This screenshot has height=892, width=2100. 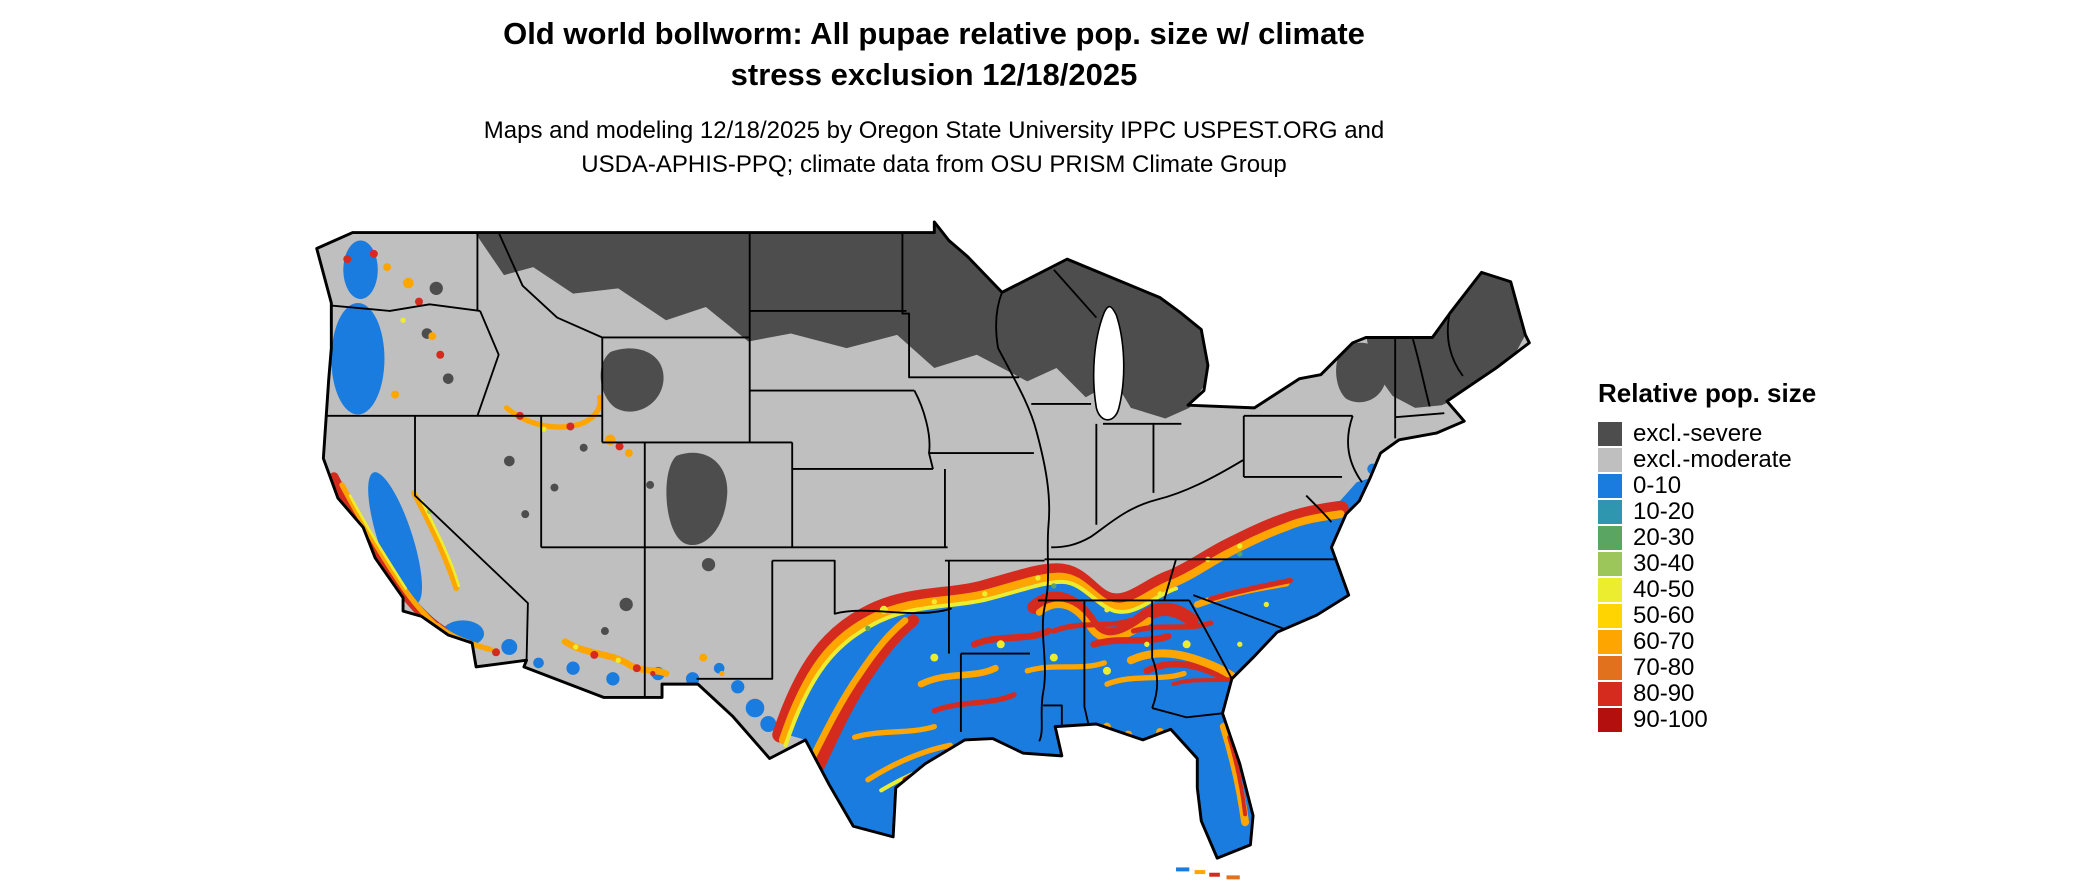 What do you see at coordinates (1707, 590) in the screenshot?
I see `legend-item: 40-50` at bounding box center [1707, 590].